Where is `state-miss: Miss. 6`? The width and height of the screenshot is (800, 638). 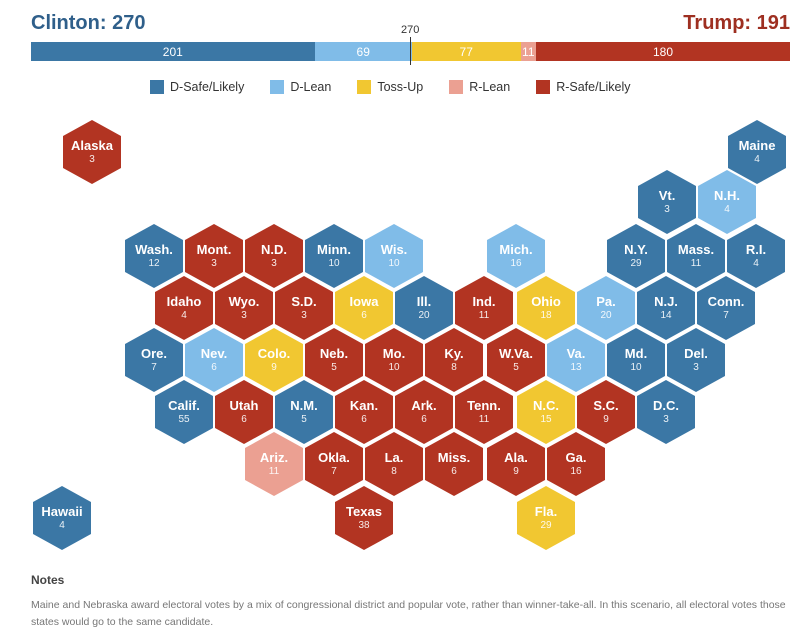
state-miss: Miss. 6 is located at coordinates (454, 464).